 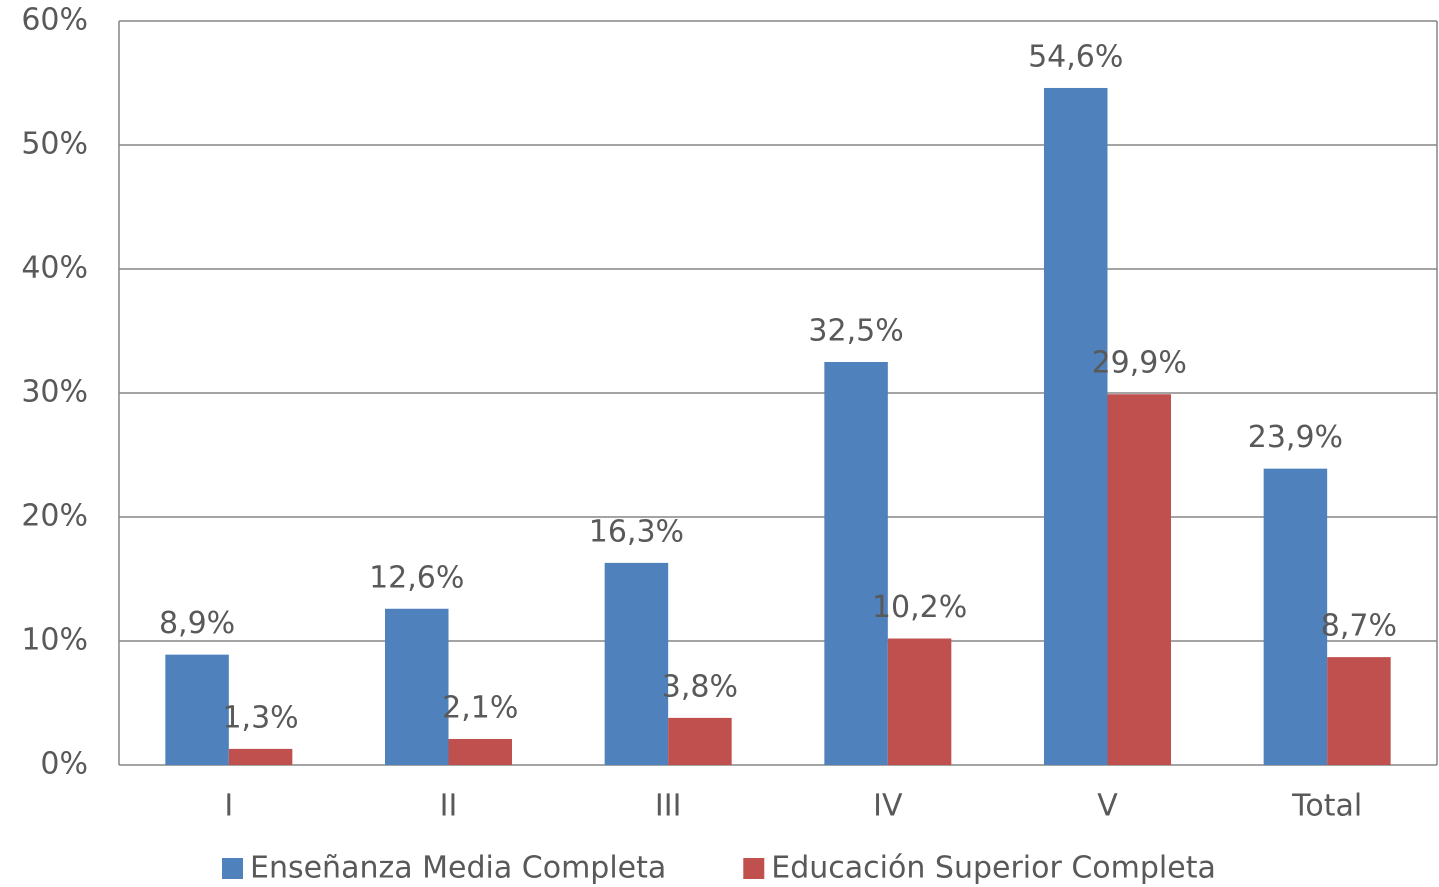 What do you see at coordinates (416, 577) in the screenshot?
I see `value-label: 12,6%` at bounding box center [416, 577].